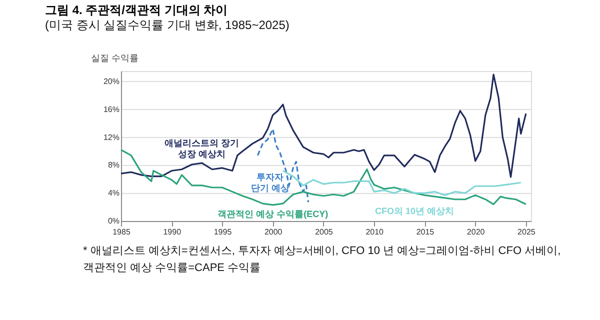 The width and height of the screenshot is (600, 320). Describe the element at coordinates (322, 259) in the screenshot. I see `text: * 애널리스트 예상치=컨센서스, 투자자 예상=서베이, CFO 10 년 예상=그레이엄-하비 CFO 서베이, 객관적인 예상 수익률=CAPE 수익률` at that location.